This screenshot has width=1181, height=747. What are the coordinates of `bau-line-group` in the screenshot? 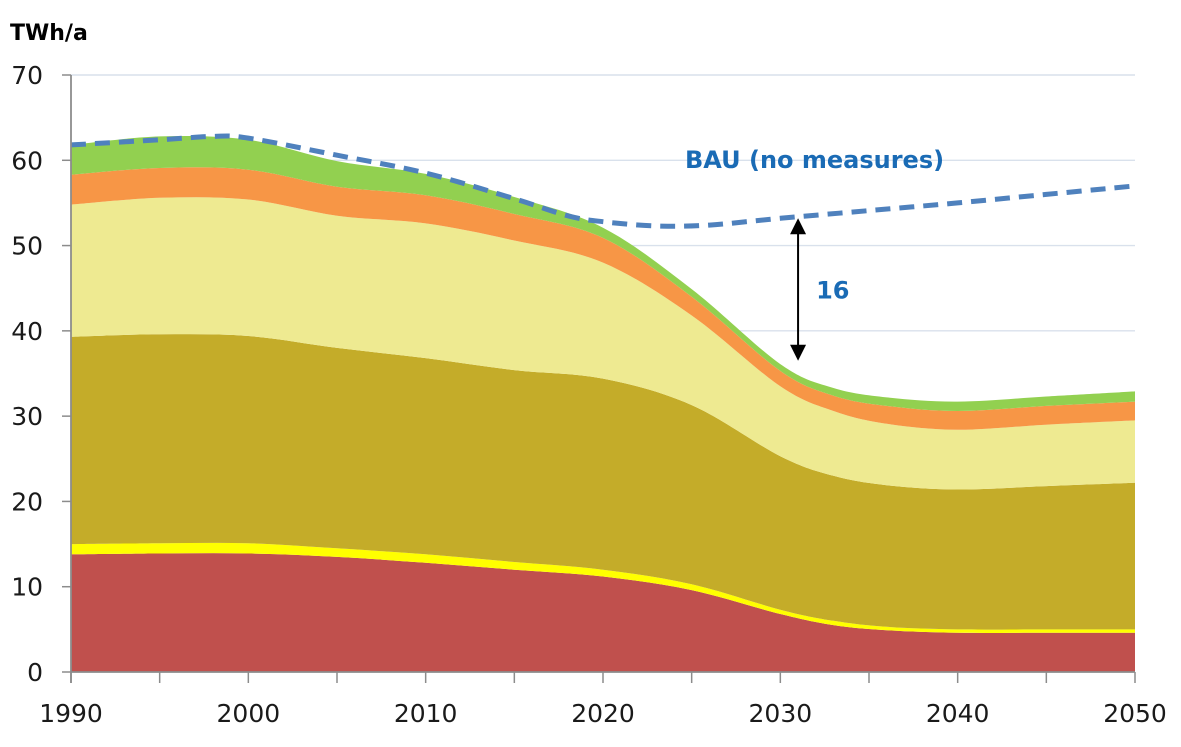 It's located at (603, 181).